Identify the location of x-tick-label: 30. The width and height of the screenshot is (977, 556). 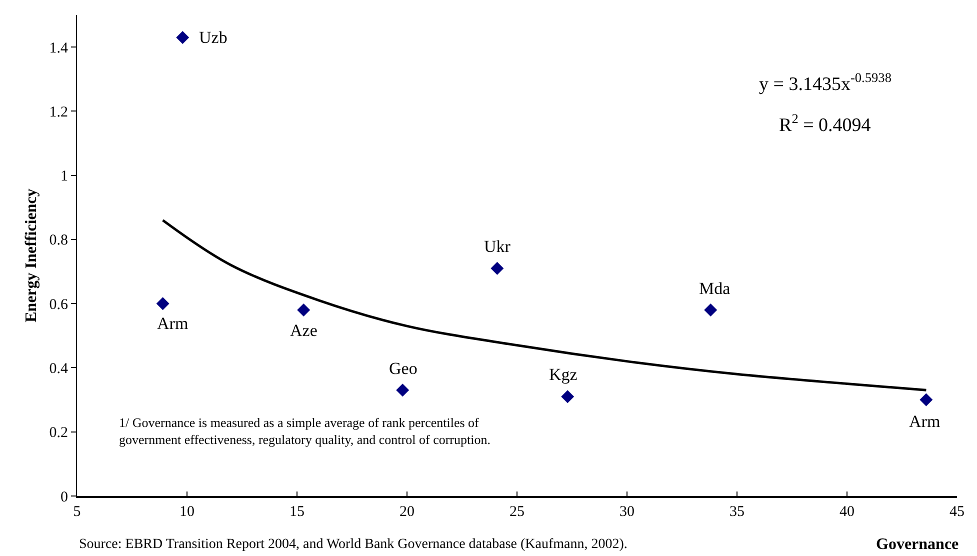
(627, 512).